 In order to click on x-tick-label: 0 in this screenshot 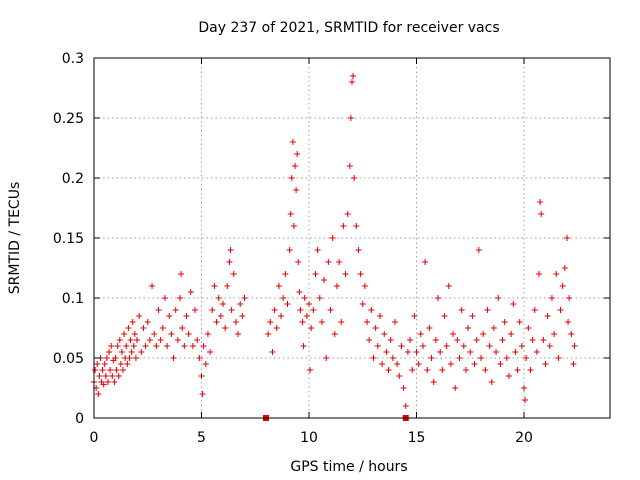, I will do `click(94, 438)`.